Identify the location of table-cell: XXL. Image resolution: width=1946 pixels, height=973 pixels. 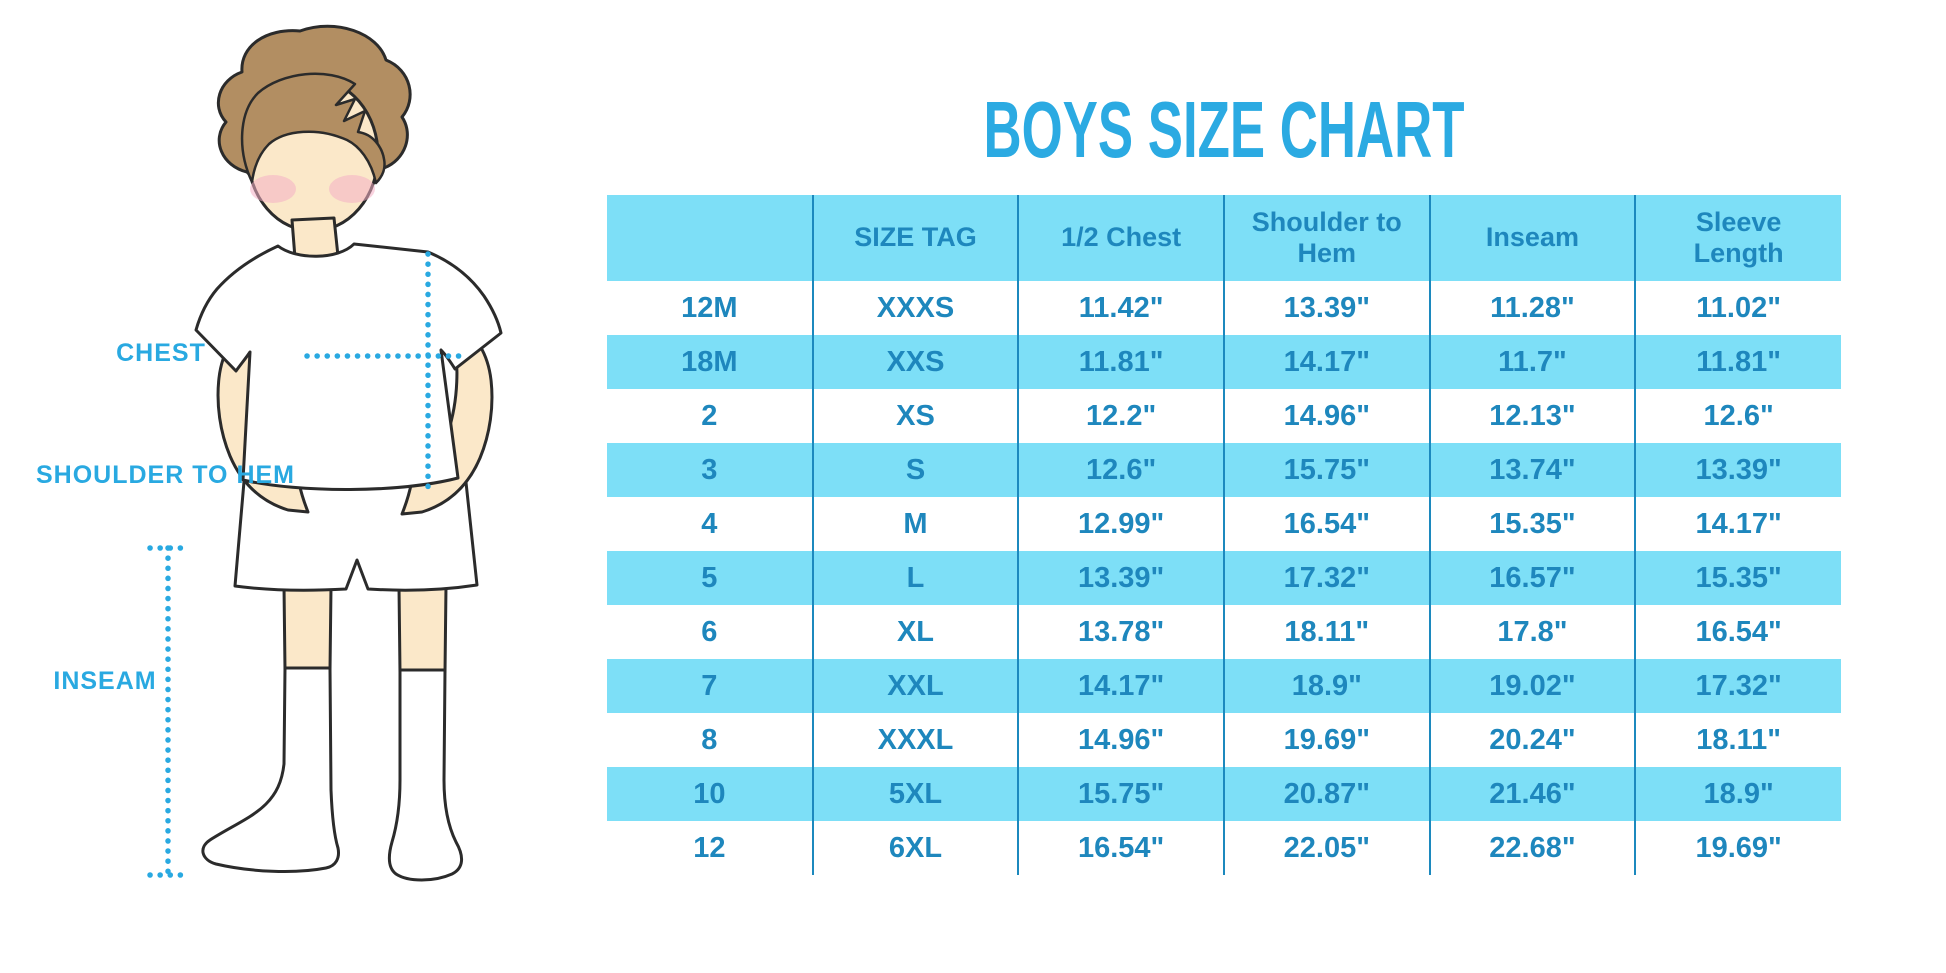
(915, 686).